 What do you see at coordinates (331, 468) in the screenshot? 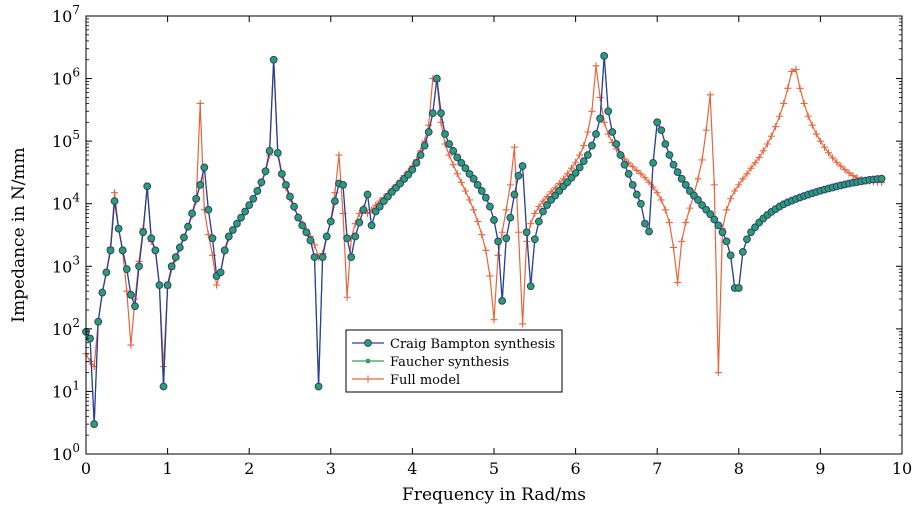
I see `x-tick-label: 3` at bounding box center [331, 468].